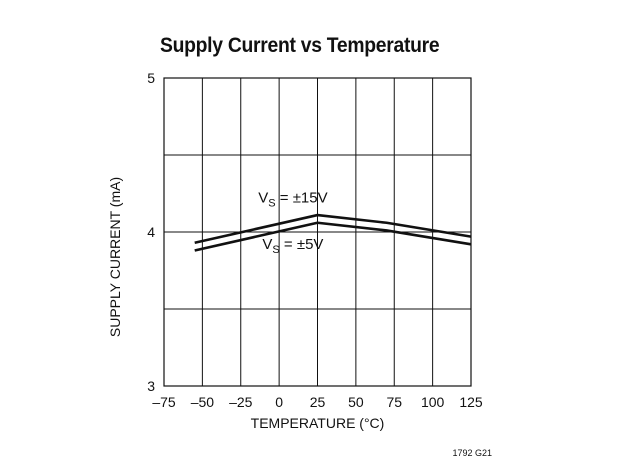 The image size is (626, 470). I want to click on x-tick-label: 0, so click(279, 402).